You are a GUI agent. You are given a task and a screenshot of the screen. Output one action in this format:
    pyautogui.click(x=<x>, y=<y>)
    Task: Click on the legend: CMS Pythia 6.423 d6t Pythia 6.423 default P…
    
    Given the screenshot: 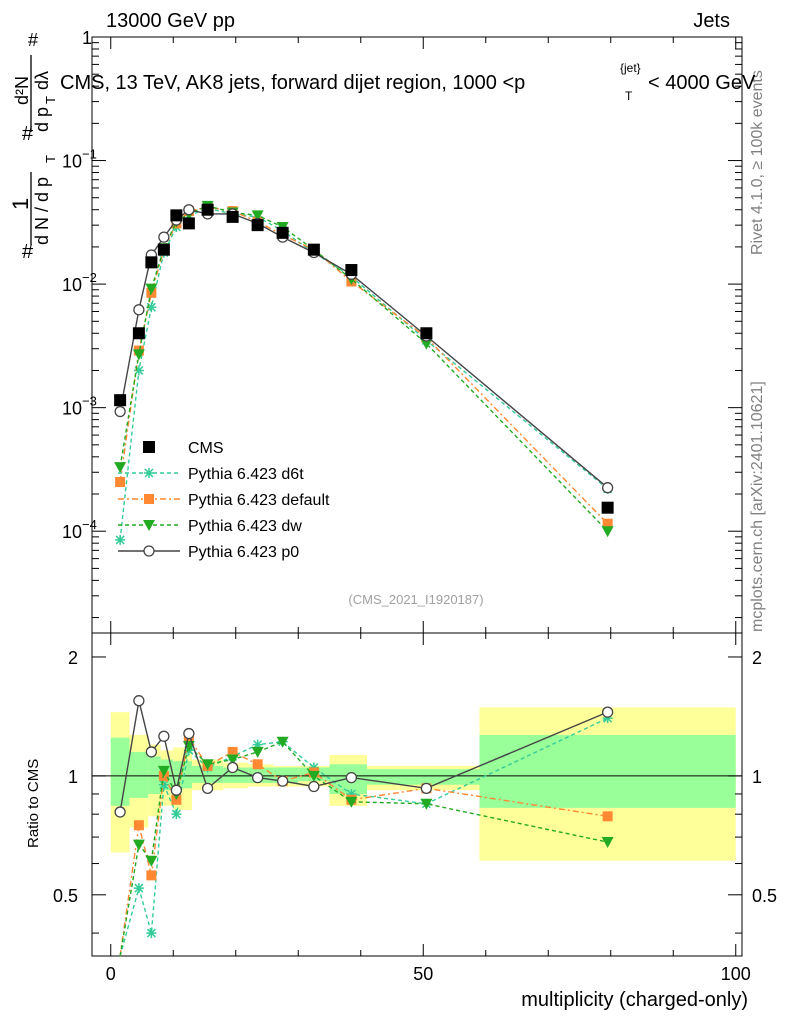 What is the action you would take?
    pyautogui.click(x=224, y=500)
    